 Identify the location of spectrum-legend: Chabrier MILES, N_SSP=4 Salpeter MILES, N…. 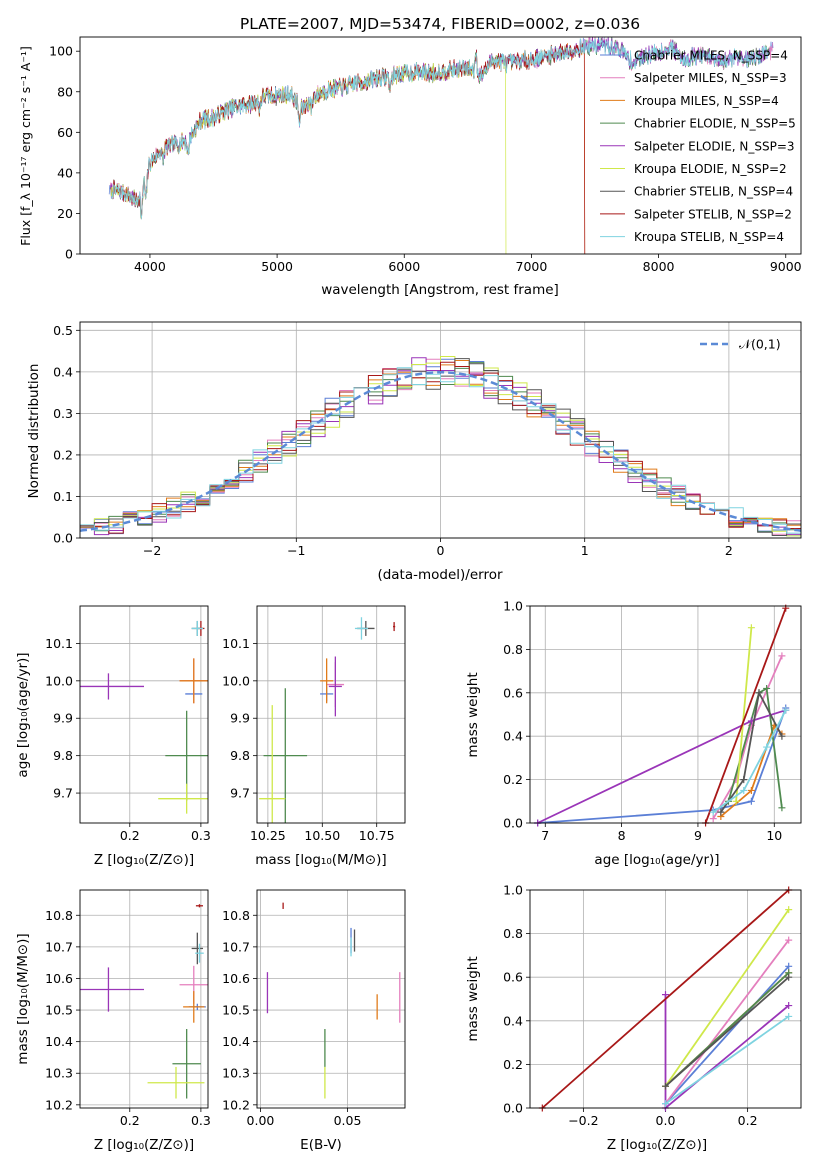
(698, 146).